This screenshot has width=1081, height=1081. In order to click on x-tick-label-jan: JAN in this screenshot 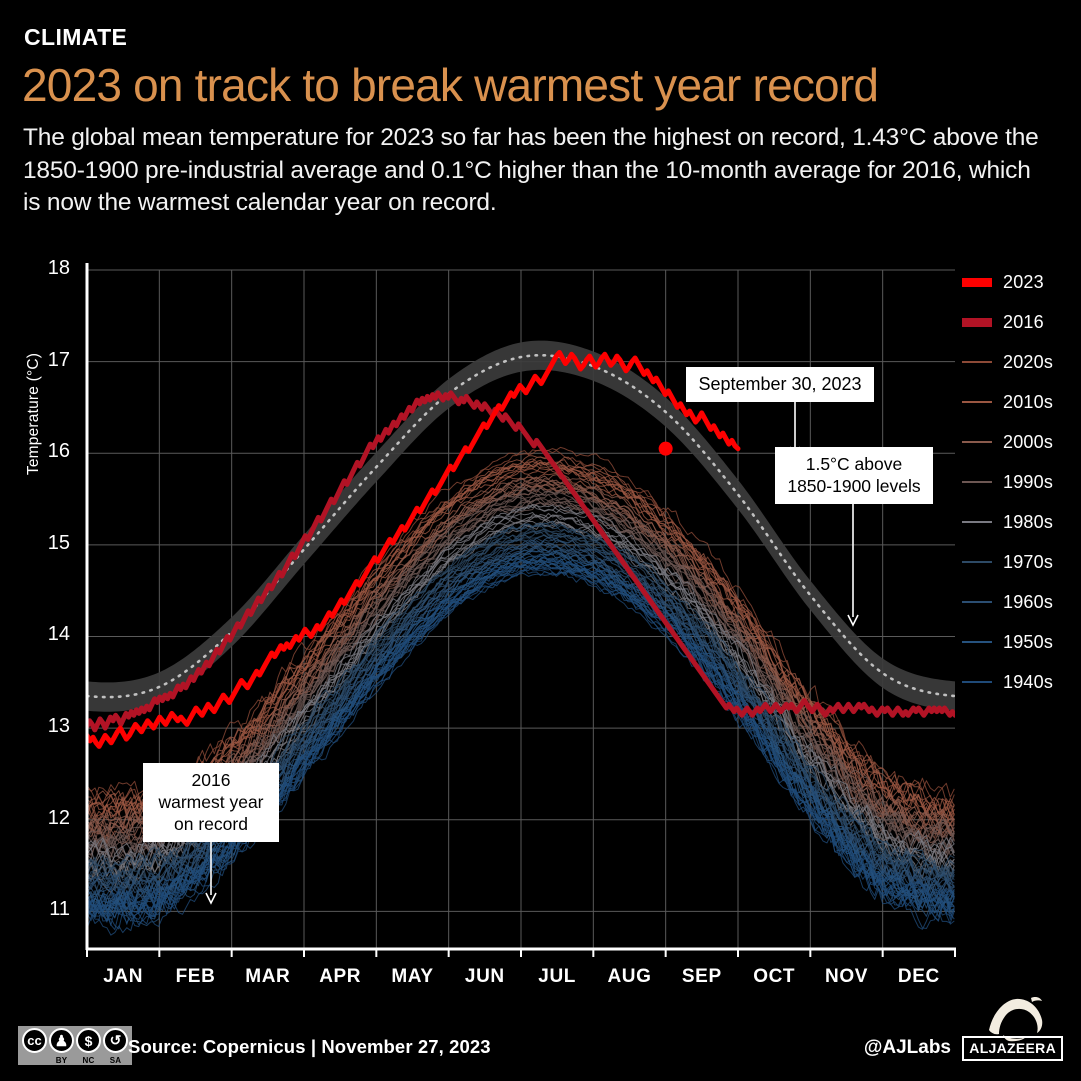, I will do `click(123, 976)`.